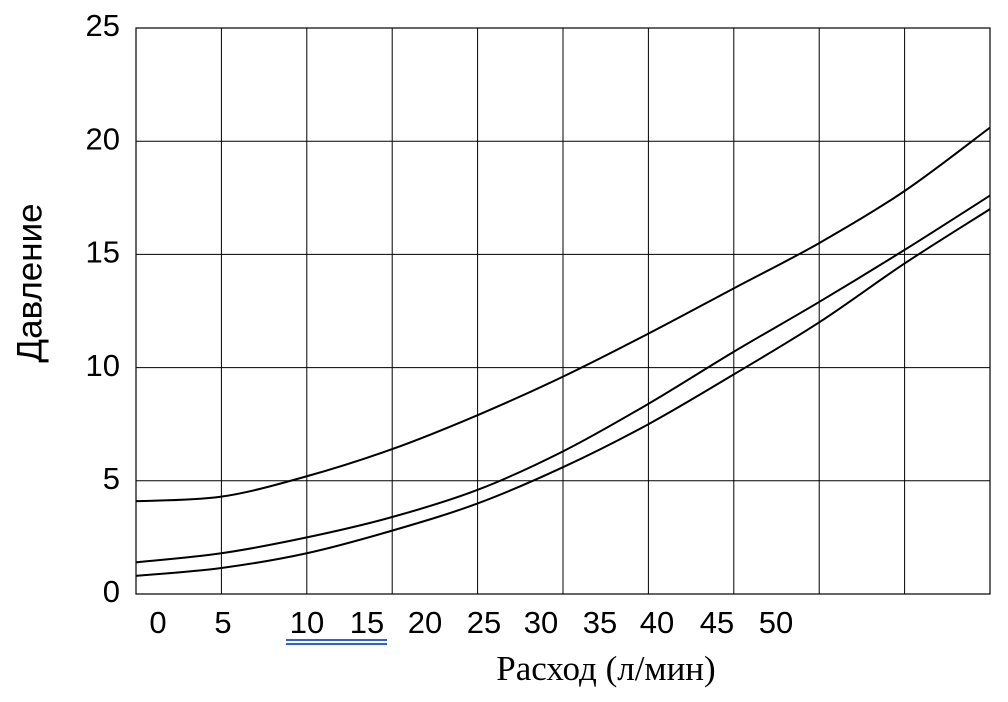 The height and width of the screenshot is (702, 1008). What do you see at coordinates (425, 622) in the screenshot?
I see `x-tick-label: 20` at bounding box center [425, 622].